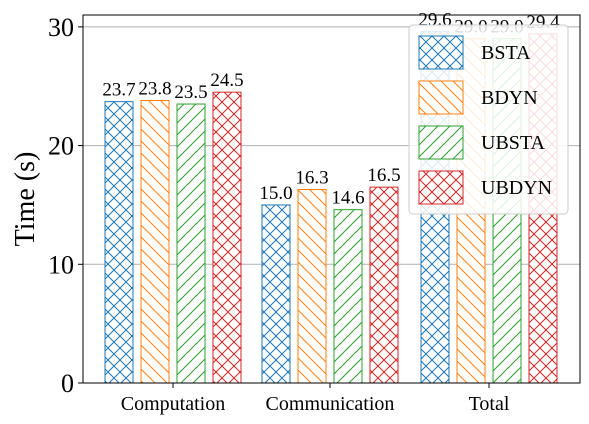  Describe the element at coordinates (347, 198) in the screenshot. I see `data-label: 14.6` at that location.